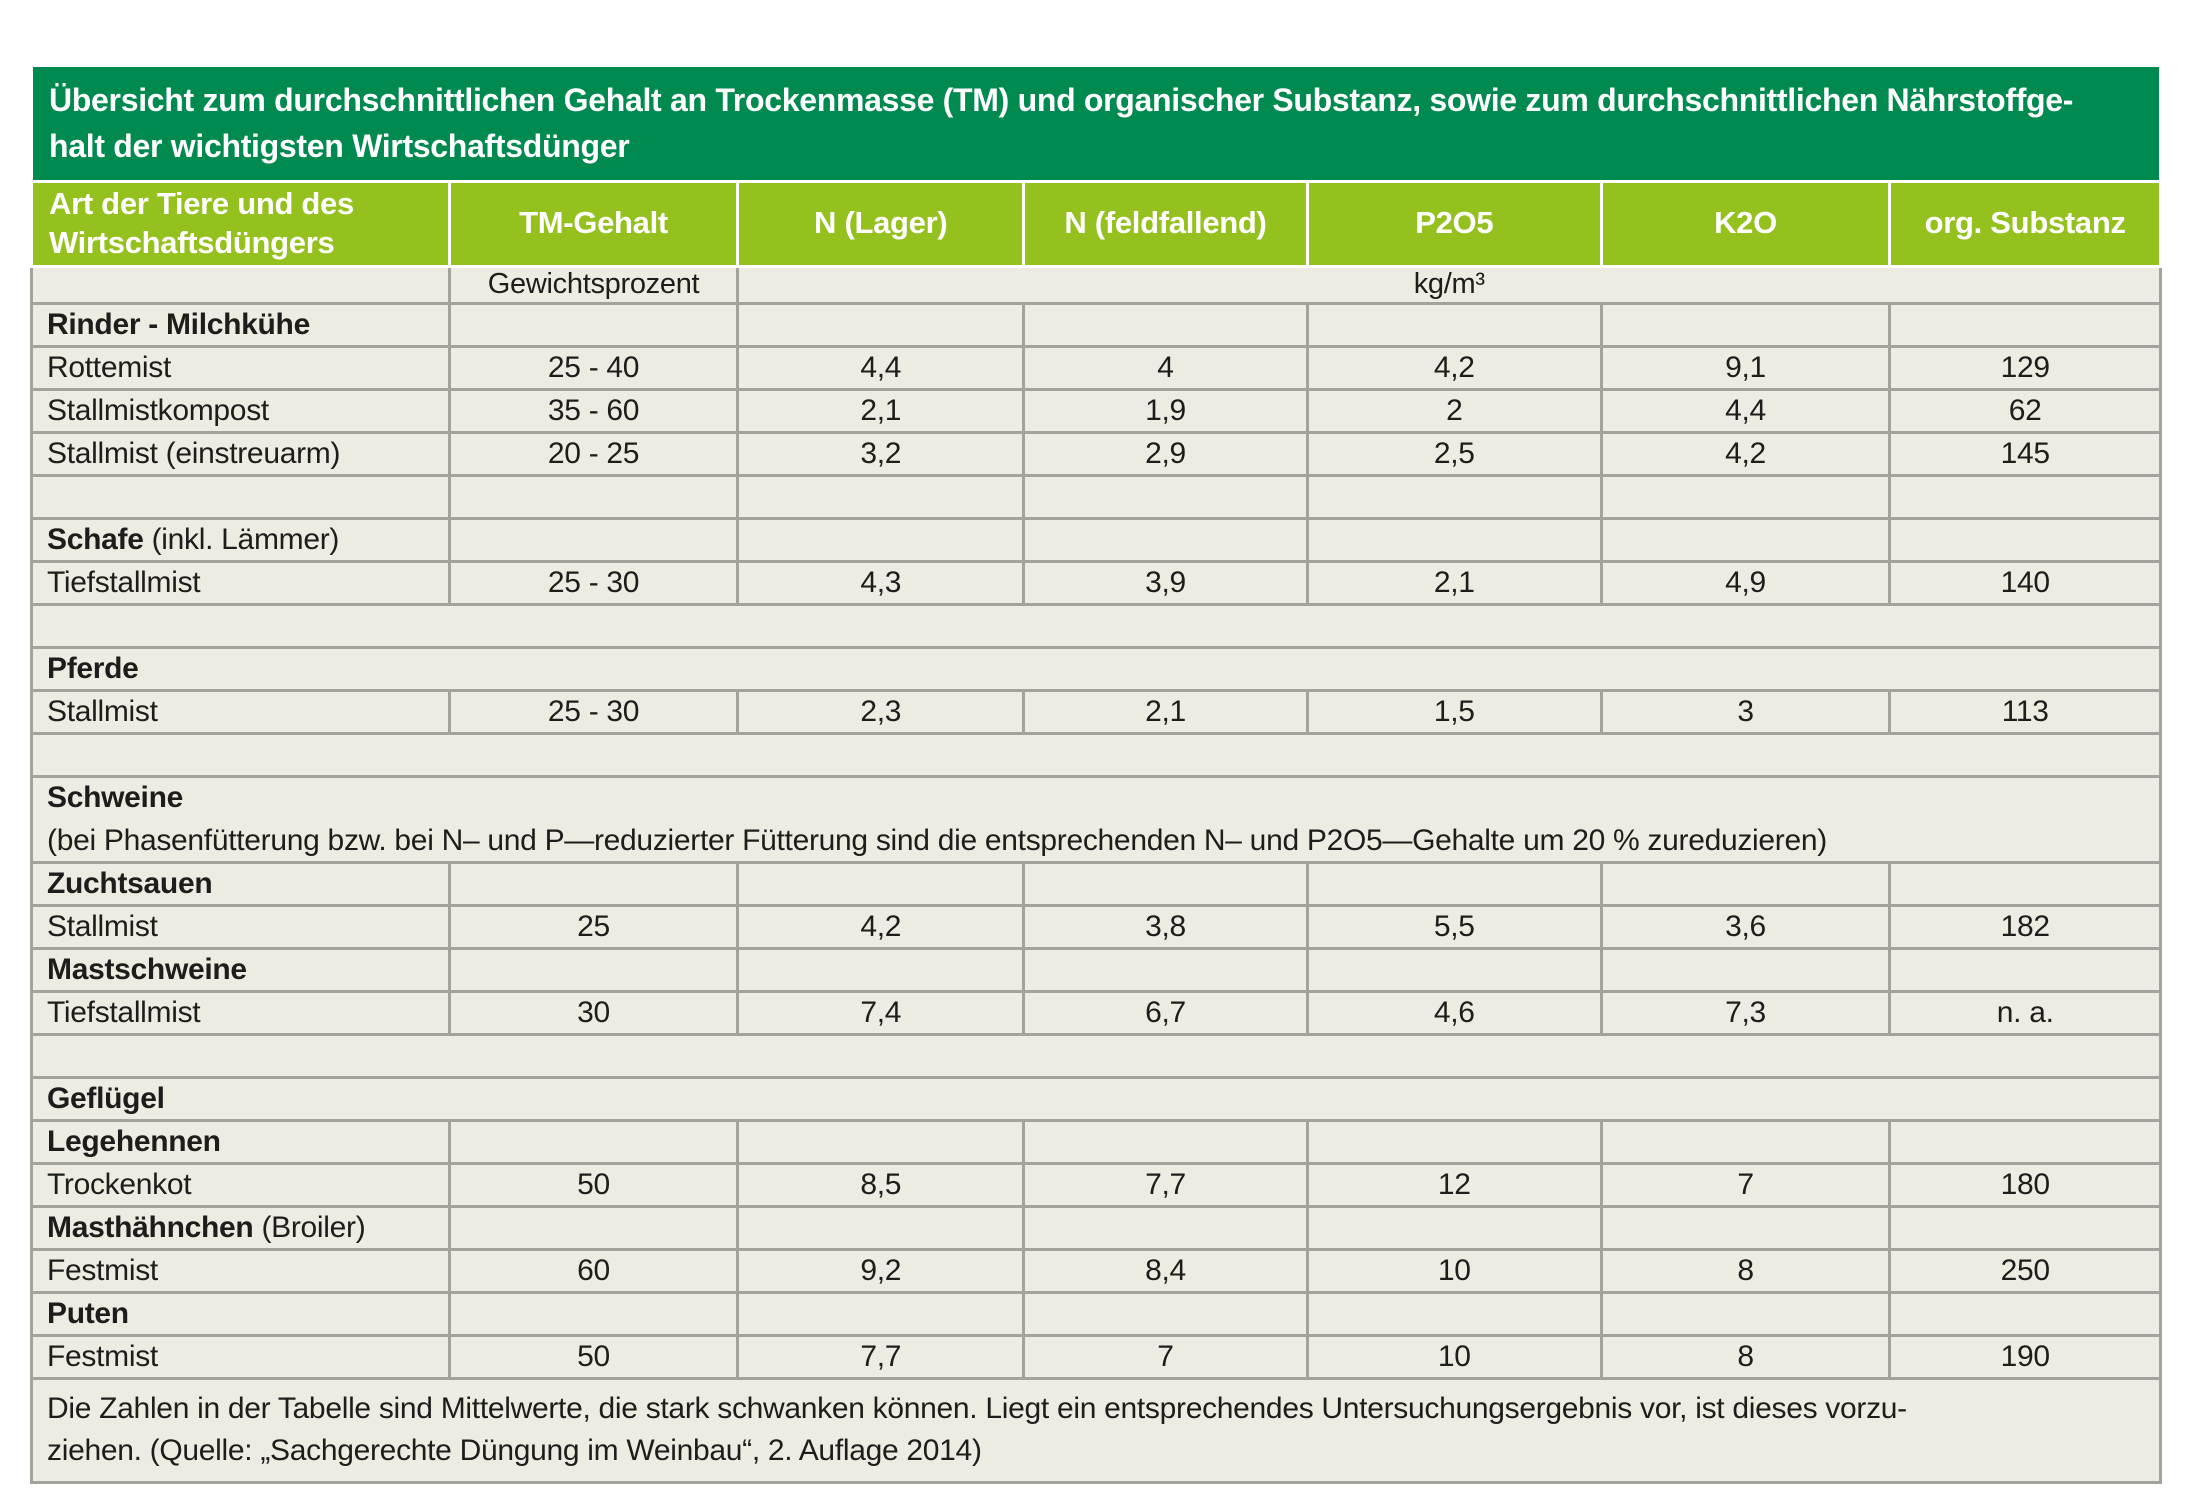  Describe the element at coordinates (1096, 1055) in the screenshot. I see `empty-full-row` at that location.